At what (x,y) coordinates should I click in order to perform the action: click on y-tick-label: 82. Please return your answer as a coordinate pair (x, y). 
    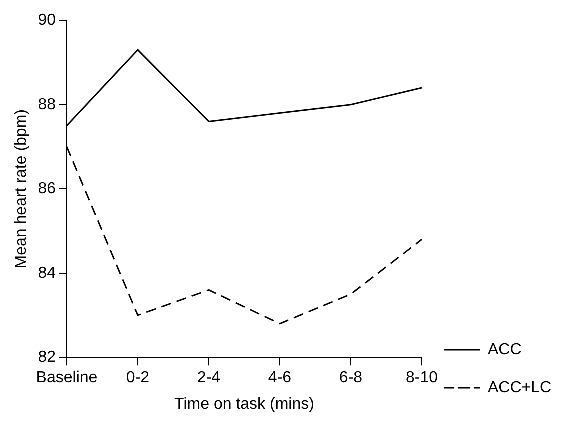
    Looking at the image, I should click on (47, 357).